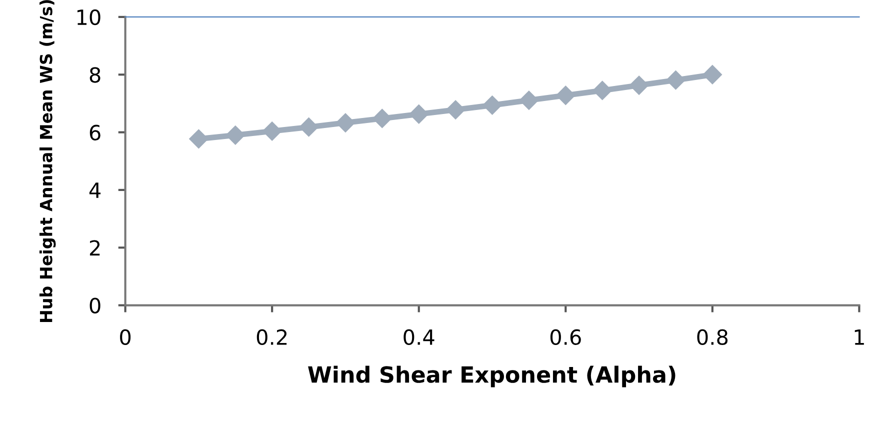 This screenshot has height=424, width=895. I want to click on x-tick-label: 0, so click(125, 337).